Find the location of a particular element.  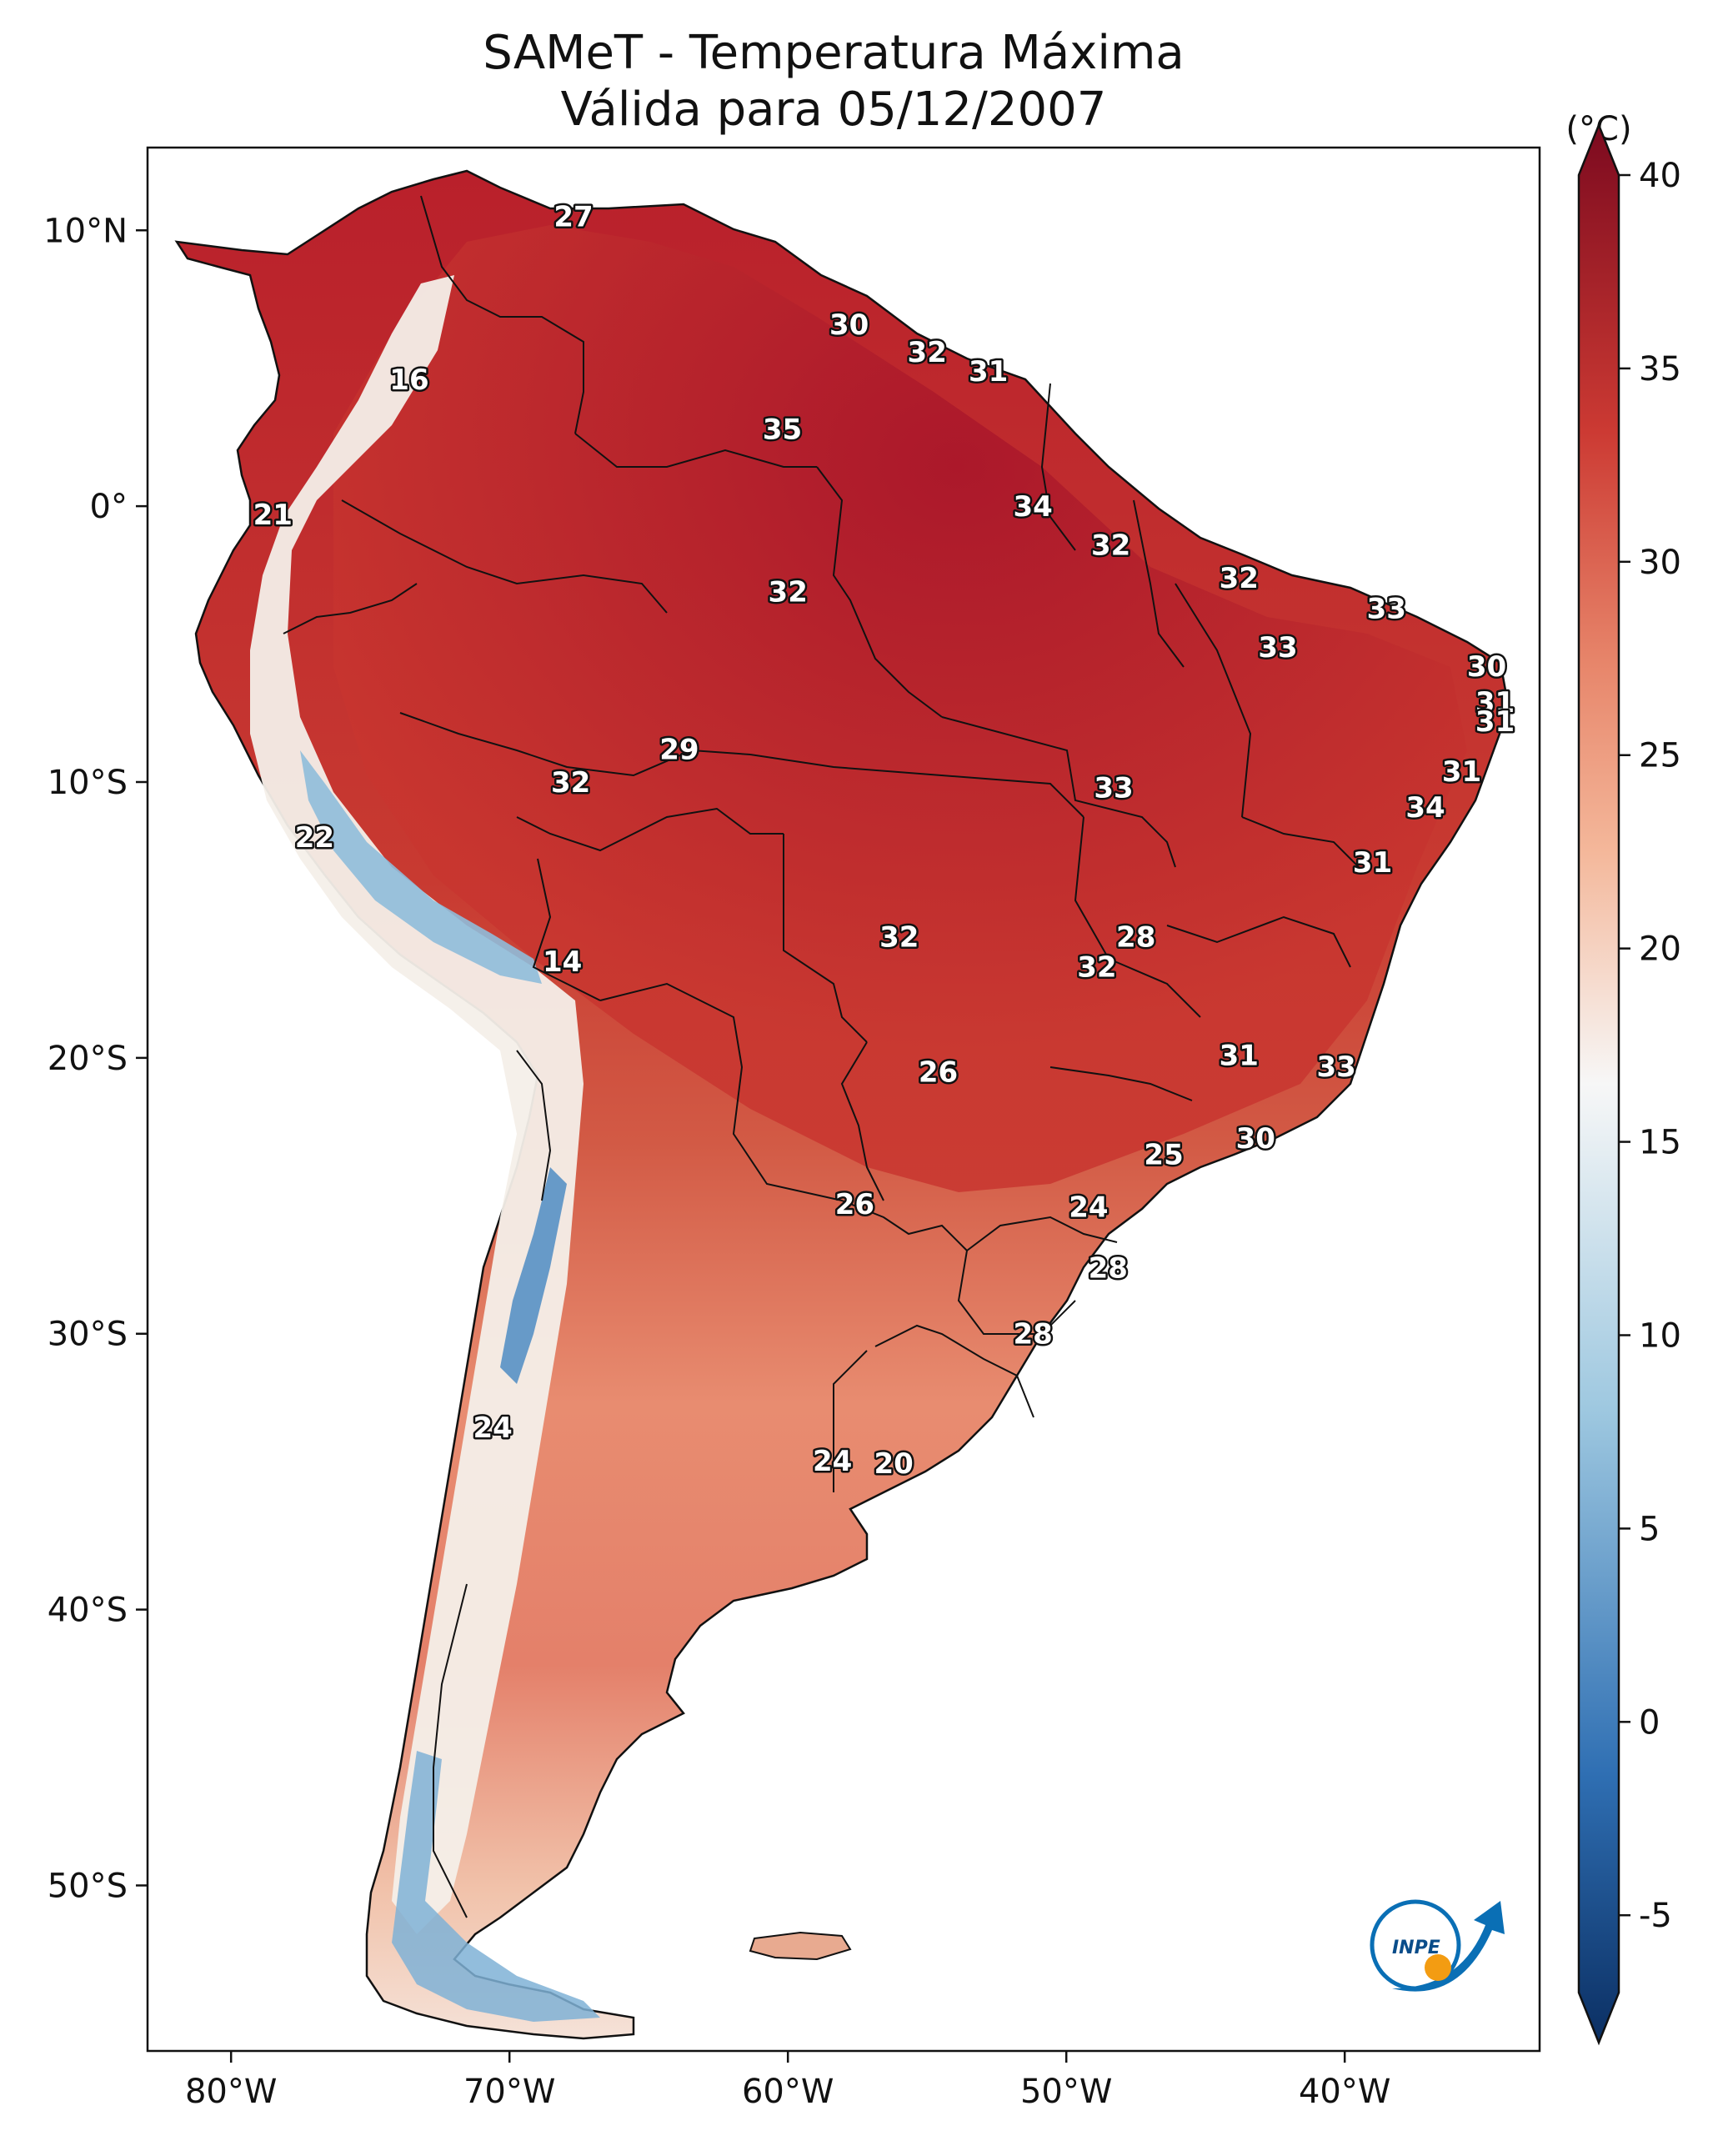

colorbar-tick-label: 20 is located at coordinates (1660, 949).